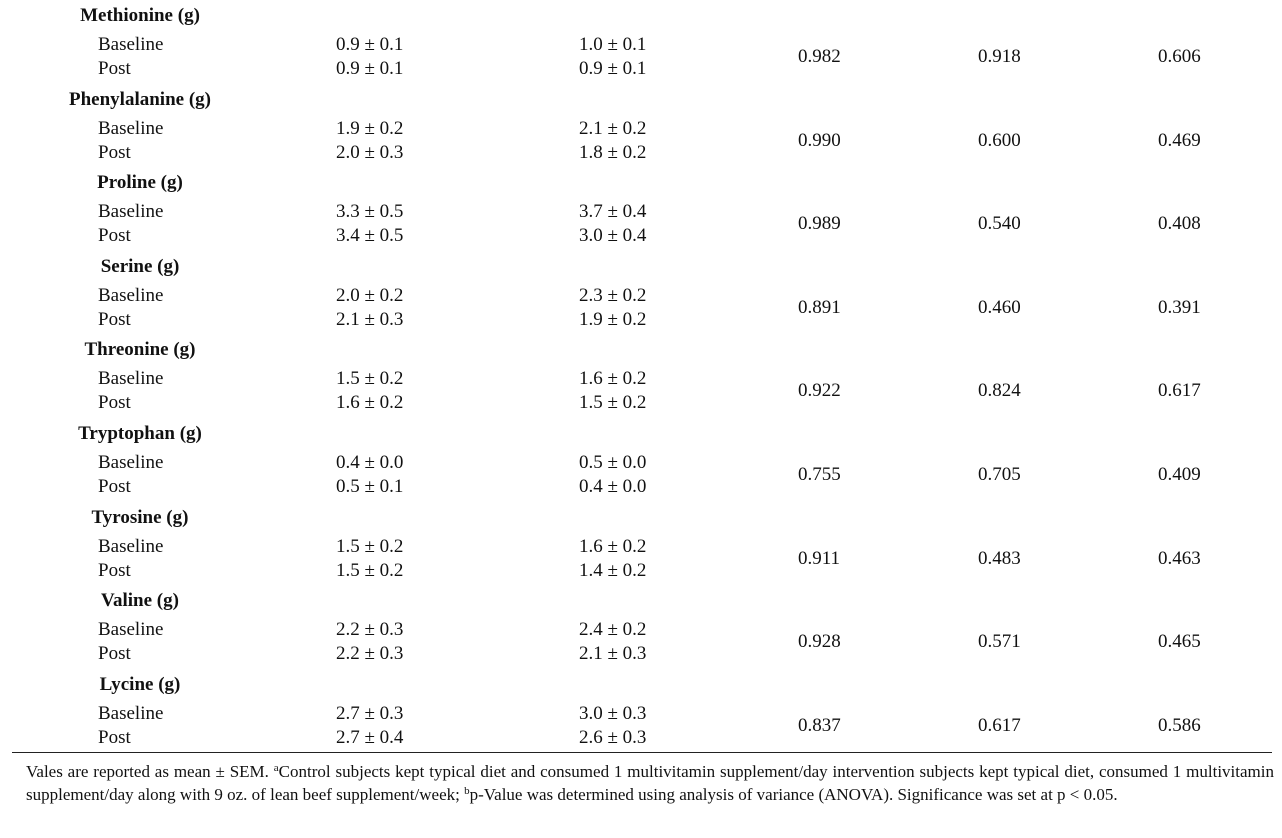 This screenshot has width=1282, height=838. What do you see at coordinates (370, 402) in the screenshot?
I see `control-post-value: 1.6 ± 0.2` at bounding box center [370, 402].